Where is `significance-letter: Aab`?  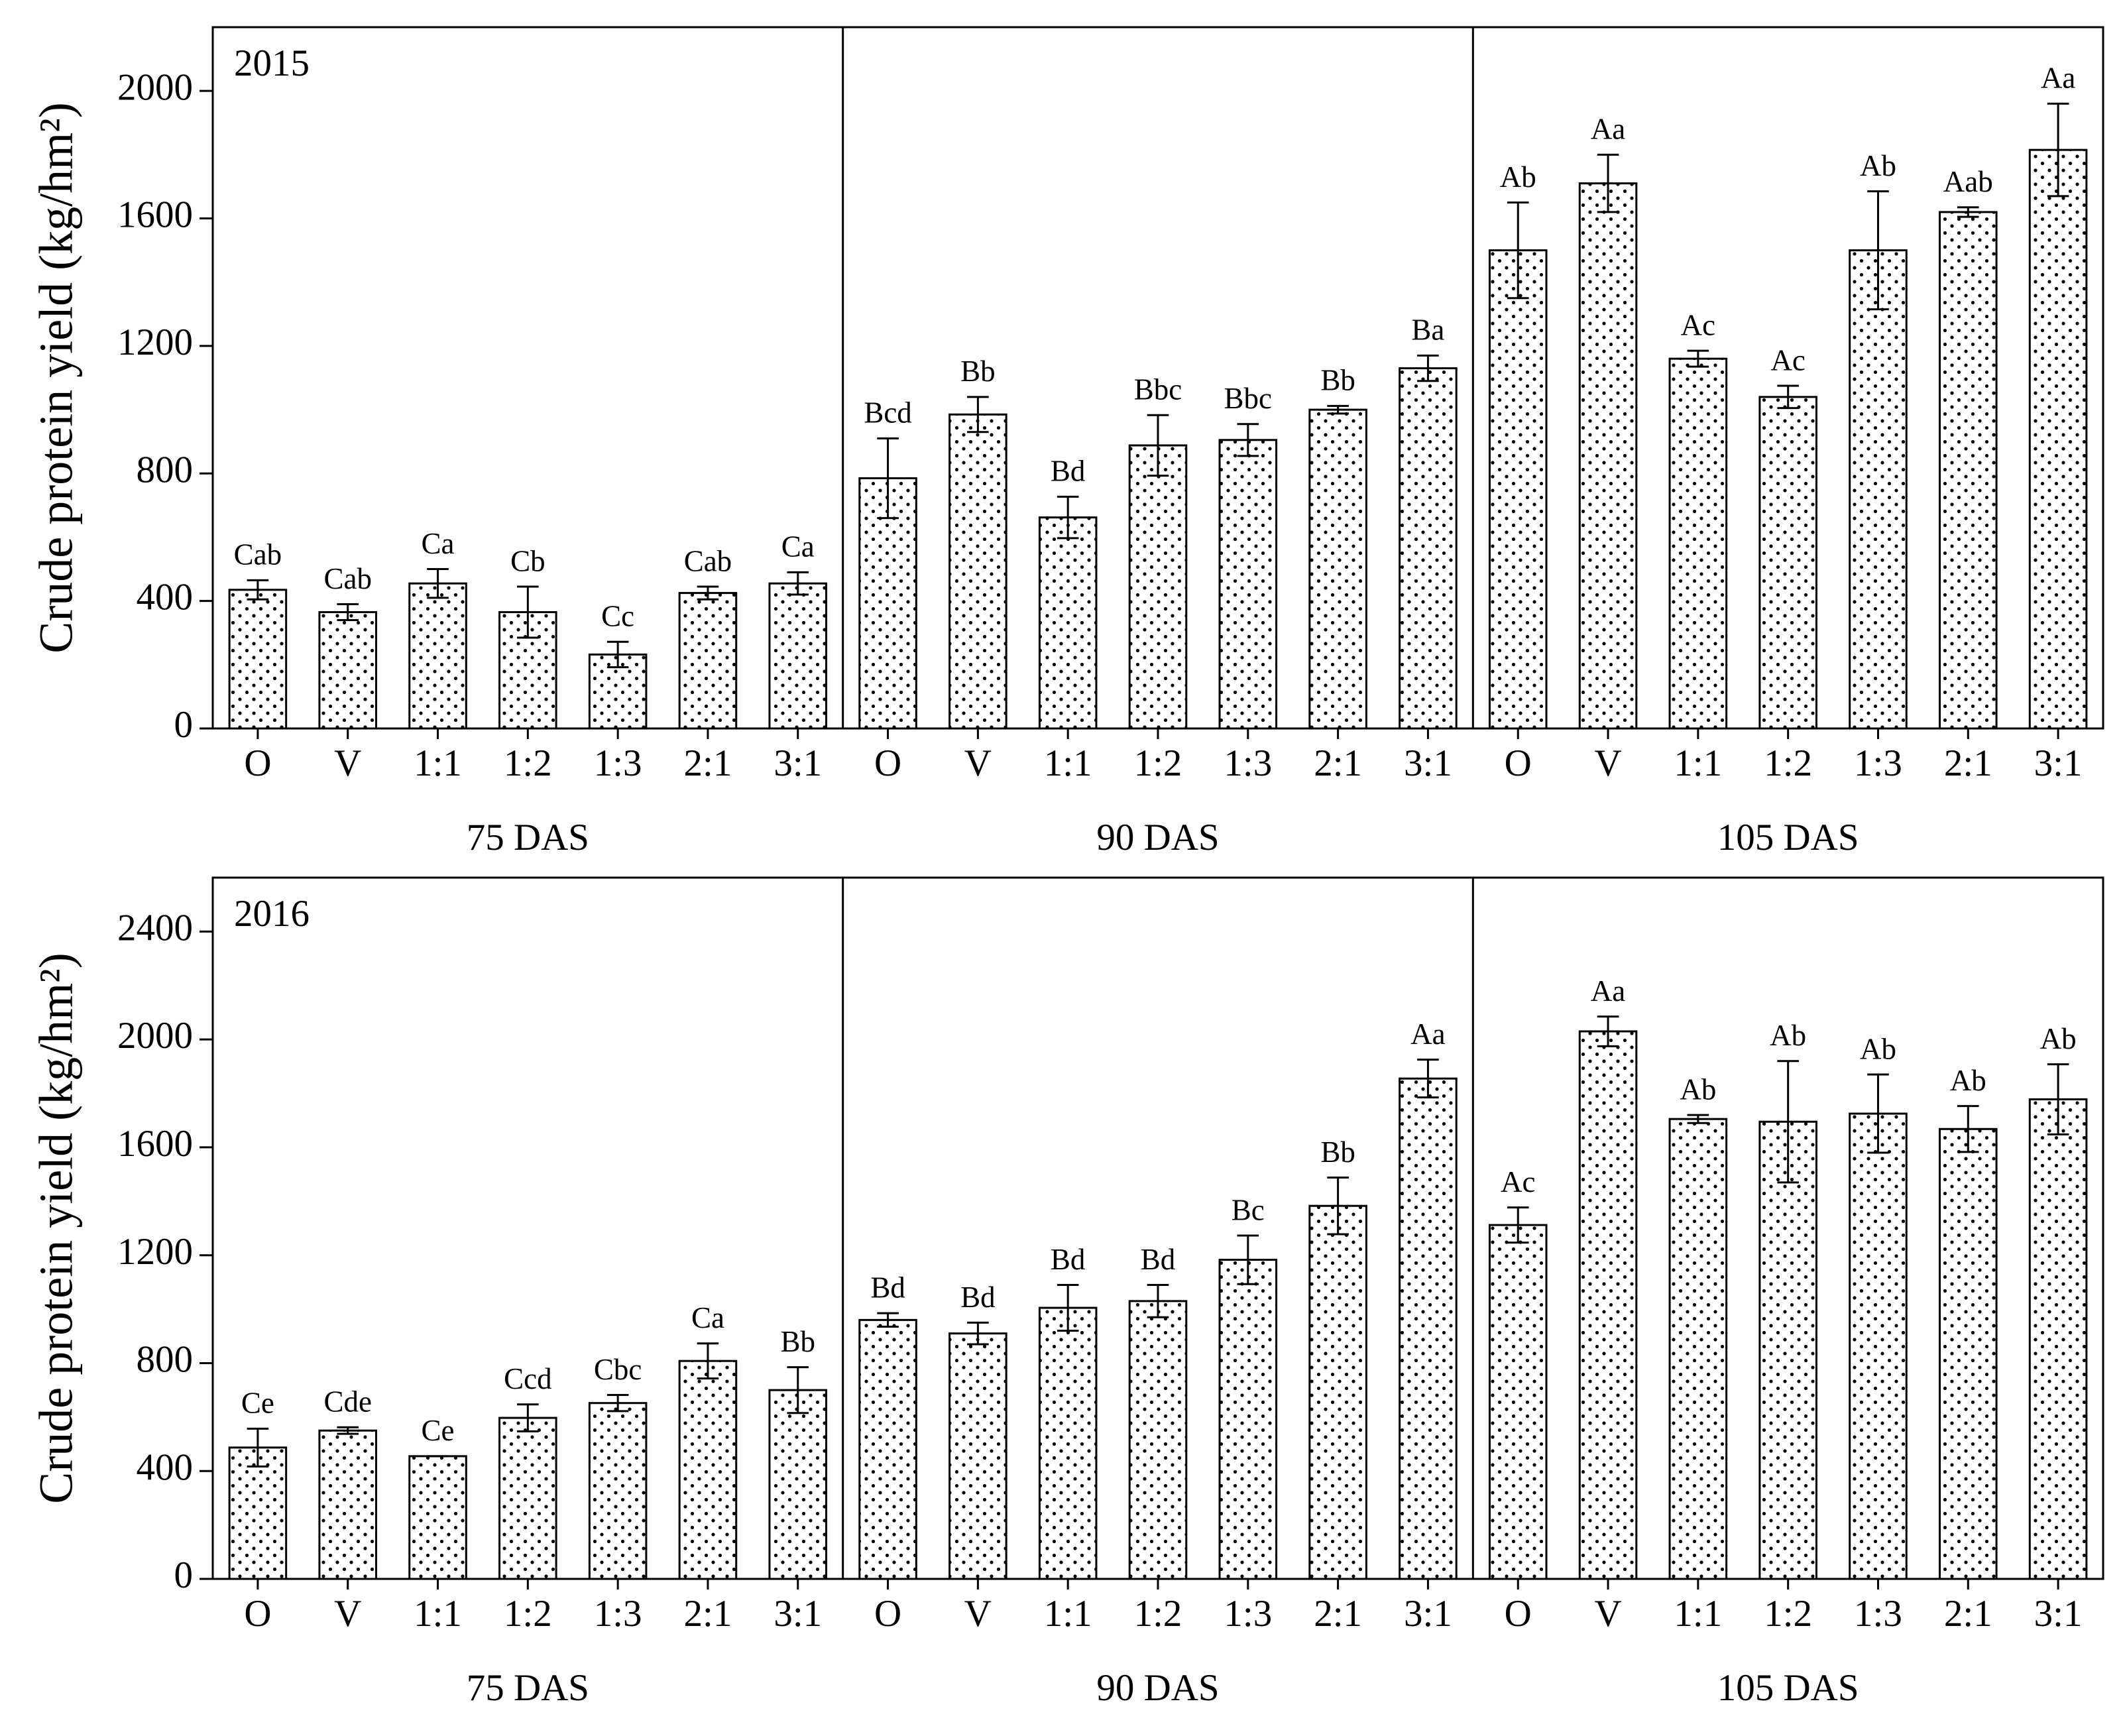
significance-letter: Aab is located at coordinates (1968, 181).